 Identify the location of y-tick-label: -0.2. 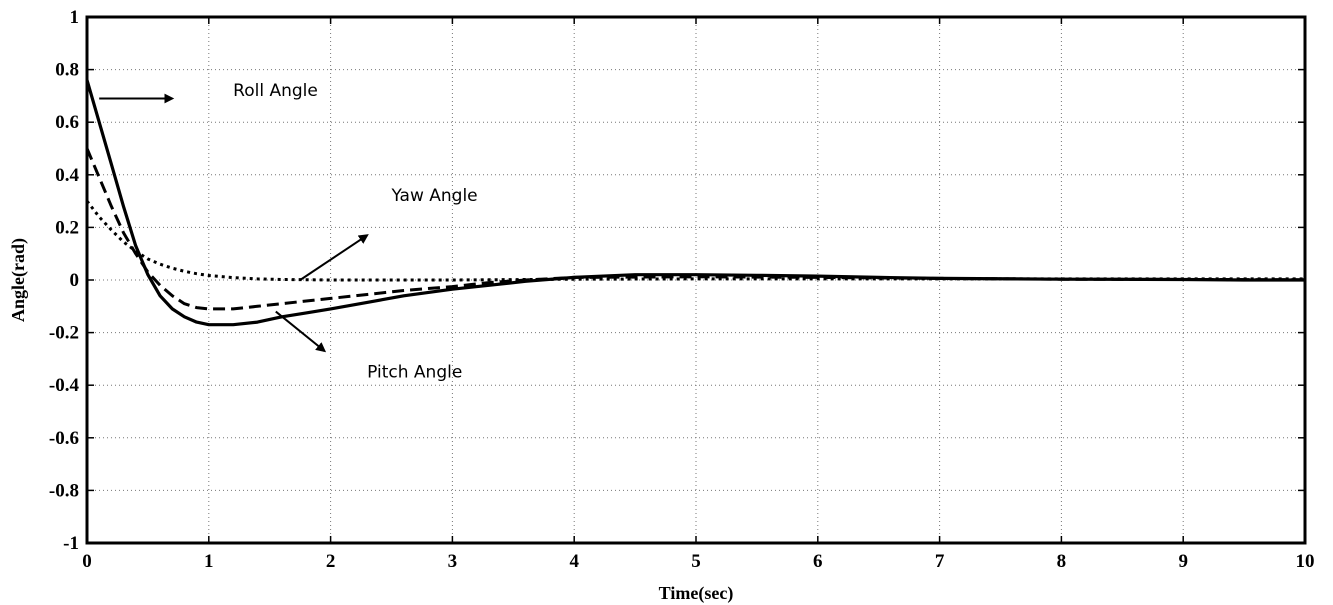
(64, 333).